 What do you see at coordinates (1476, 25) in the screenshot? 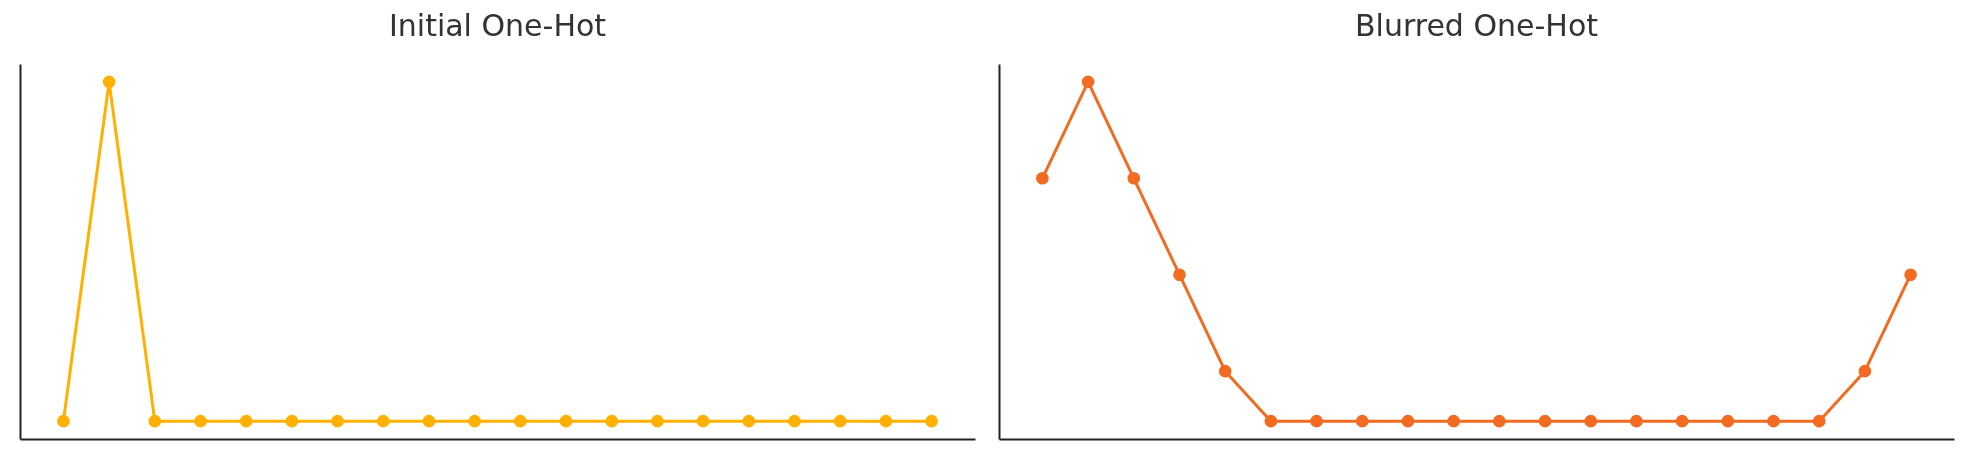
I see `chart-title: Blurred One-Hot` at bounding box center [1476, 25].